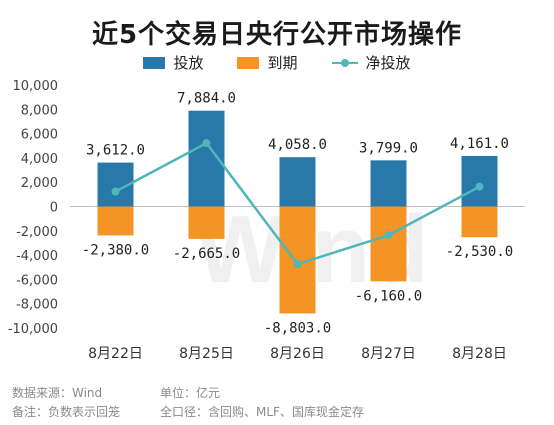  I want to click on legend-swatch-mature, so click(248, 62).